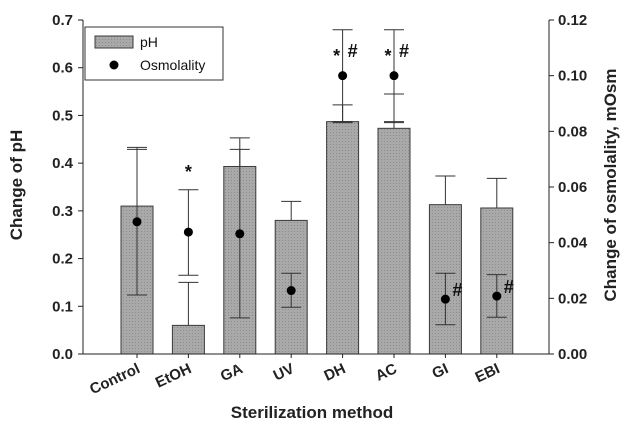 The height and width of the screenshot is (425, 628). What do you see at coordinates (62, 20) in the screenshot?
I see `y-left-tick-label: 0.7` at bounding box center [62, 20].